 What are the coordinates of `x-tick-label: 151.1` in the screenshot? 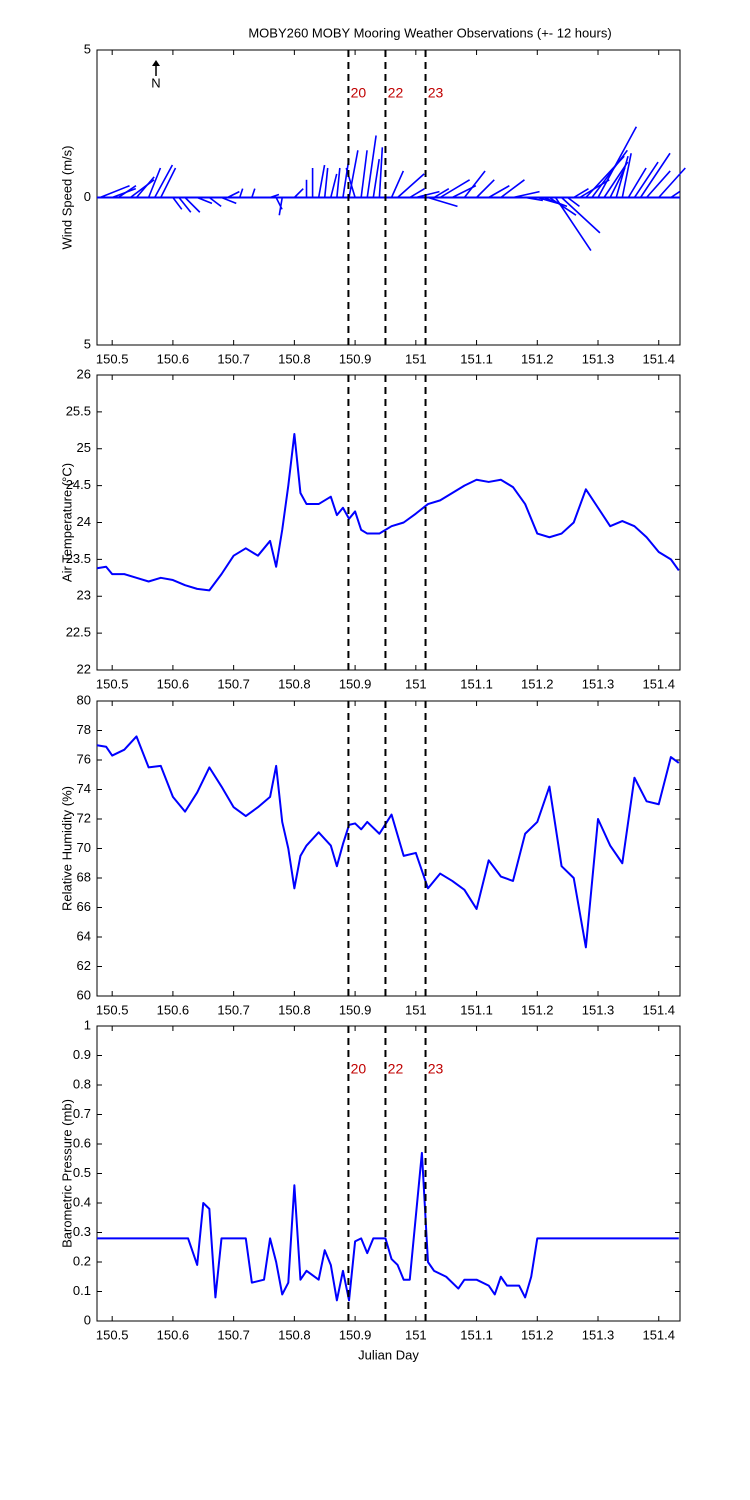 It's located at (476, 1009).